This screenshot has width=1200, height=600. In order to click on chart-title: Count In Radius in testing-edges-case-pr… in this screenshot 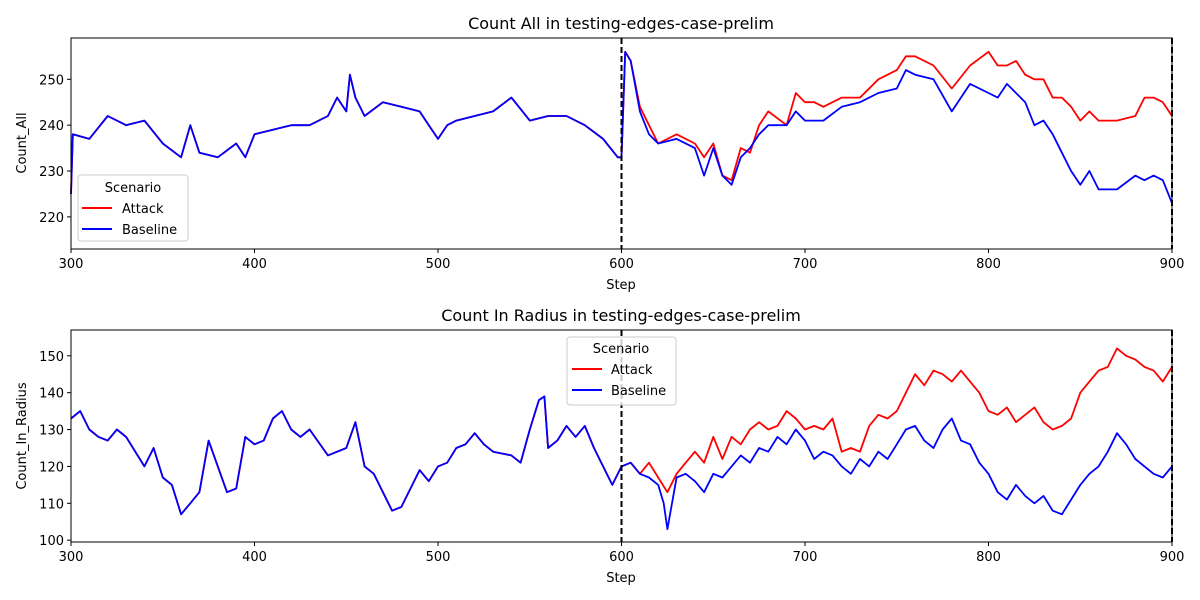, I will do `click(621, 315)`.